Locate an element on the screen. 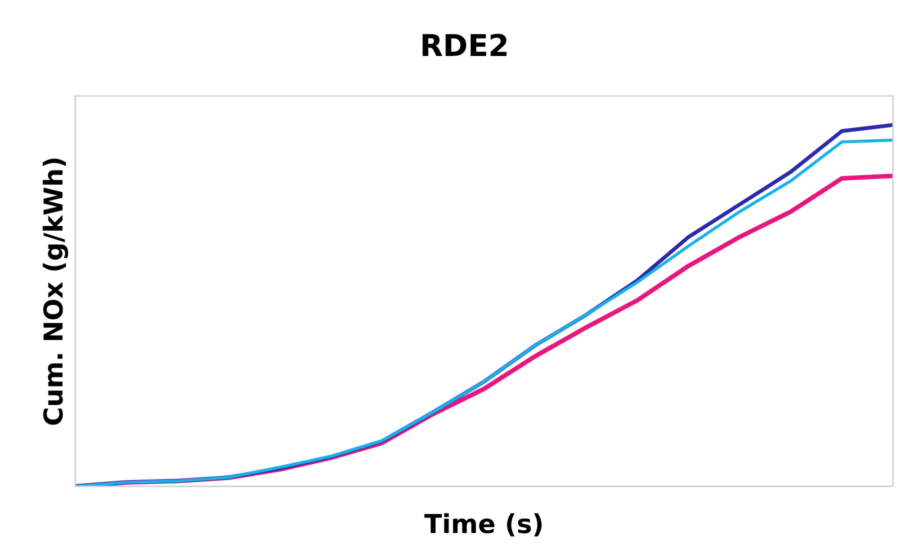 The width and height of the screenshot is (913, 559). chart-title: RDE2 is located at coordinates (465, 46).